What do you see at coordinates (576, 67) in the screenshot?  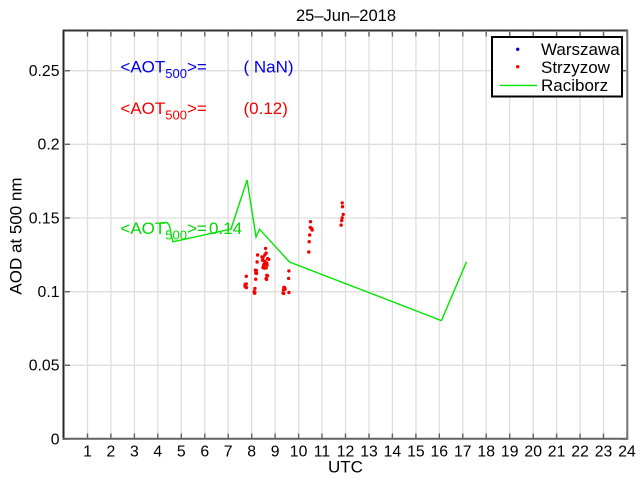 I see `svg-text: Strzyzow` at bounding box center [576, 67].